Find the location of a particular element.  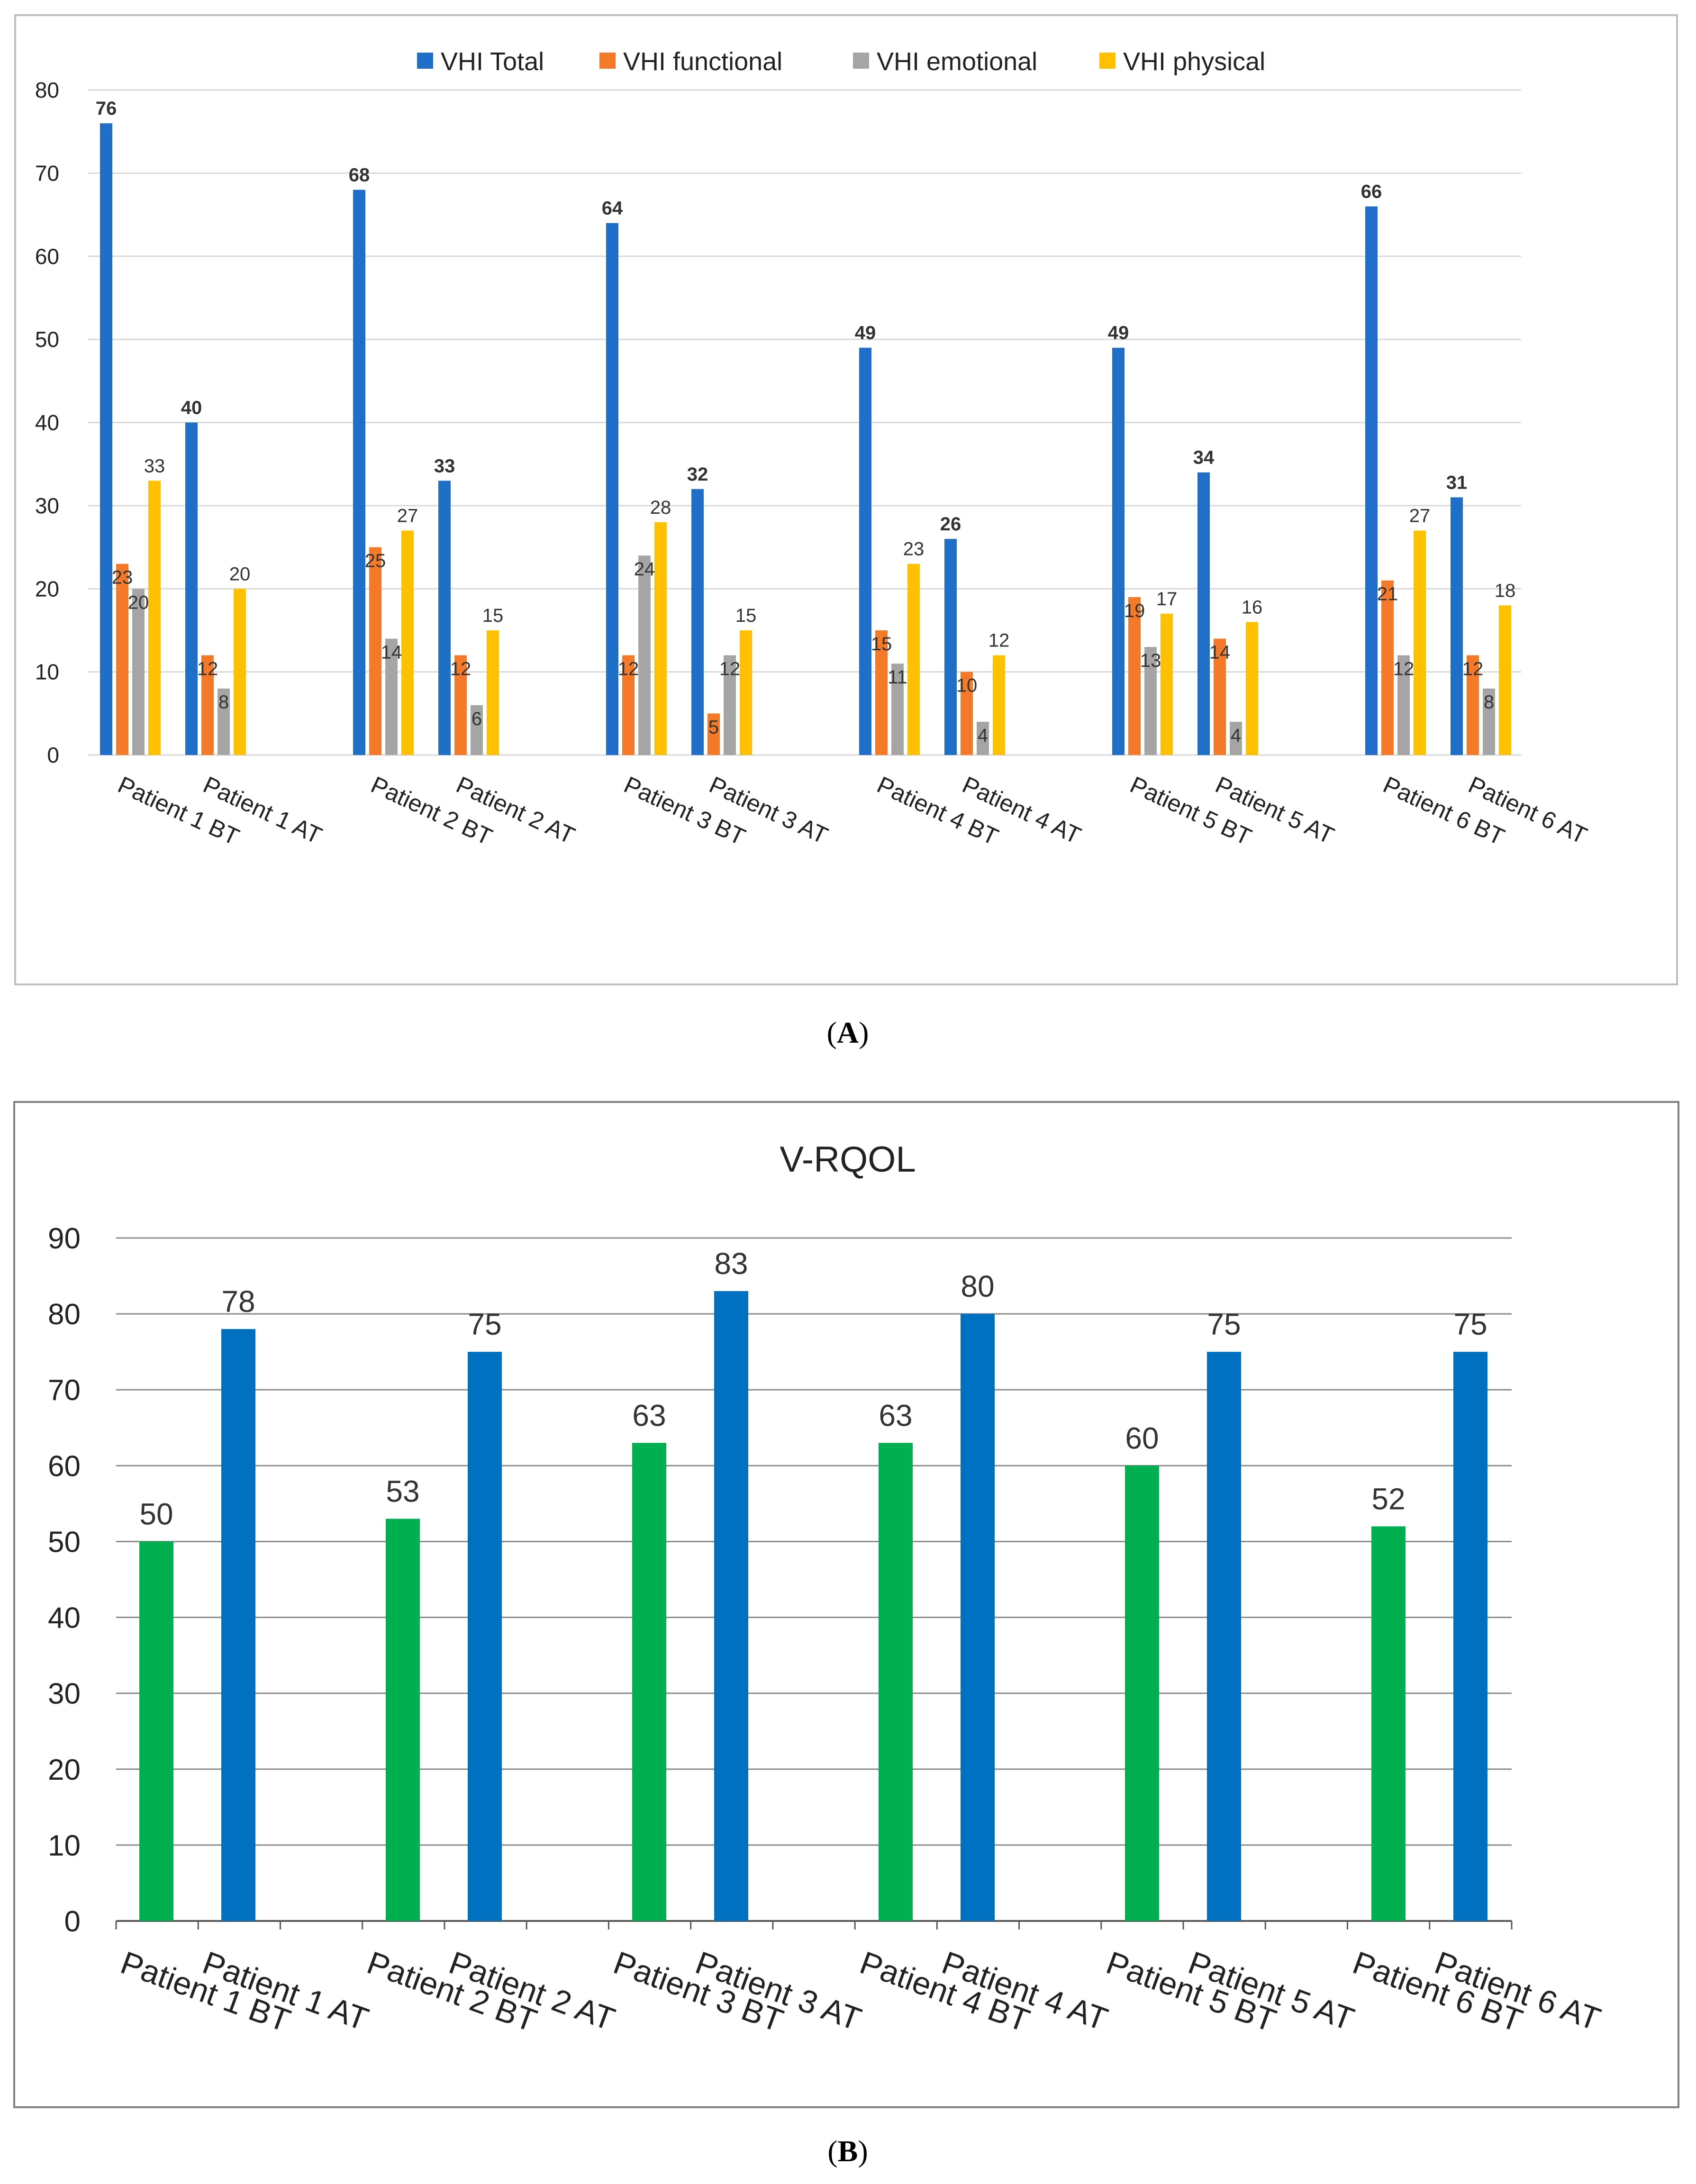

chart-a-legend-swatch-vhi-physical is located at coordinates (1107, 61).